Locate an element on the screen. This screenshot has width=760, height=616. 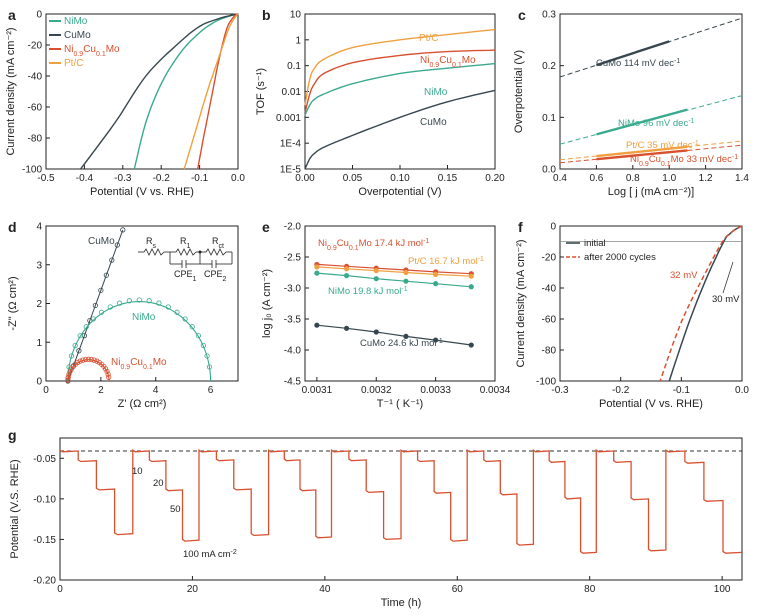
annotation-d-cumo: CuMo is located at coordinates (101, 241).